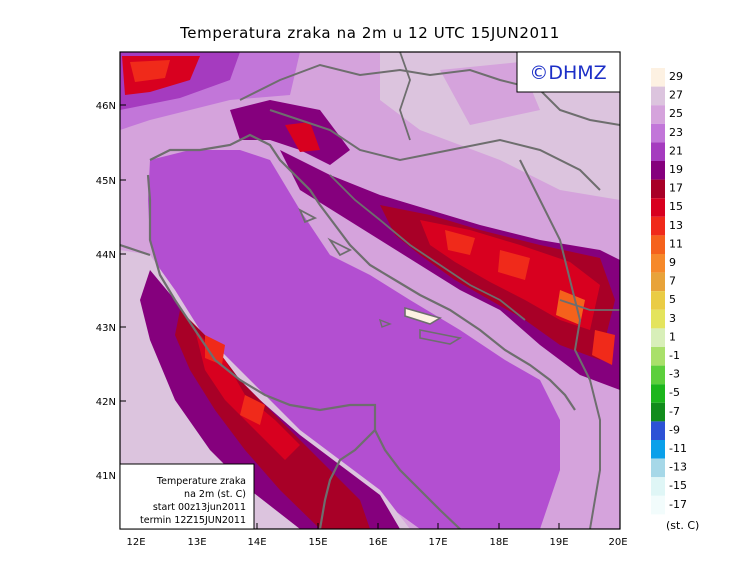  I want to click on lon-label-20e: 20E, so click(617, 542).